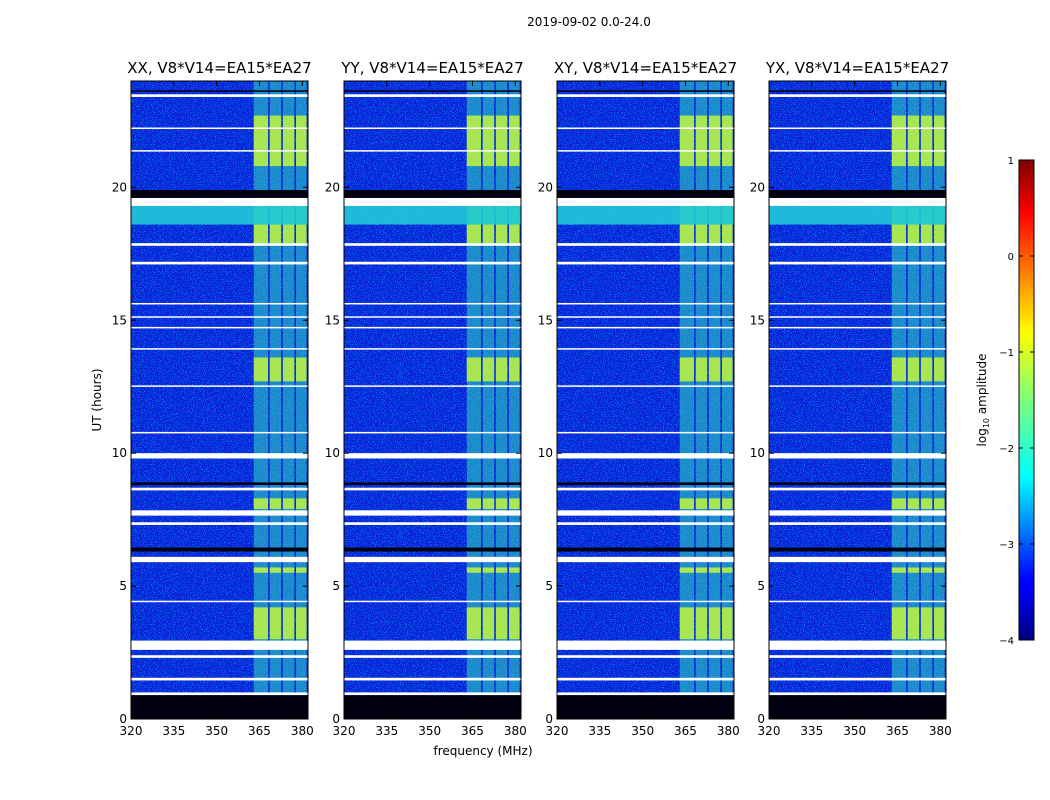 This screenshot has height=800, width=1050. What do you see at coordinates (642, 731) in the screenshot?
I see `x-tick-label: 350` at bounding box center [642, 731].